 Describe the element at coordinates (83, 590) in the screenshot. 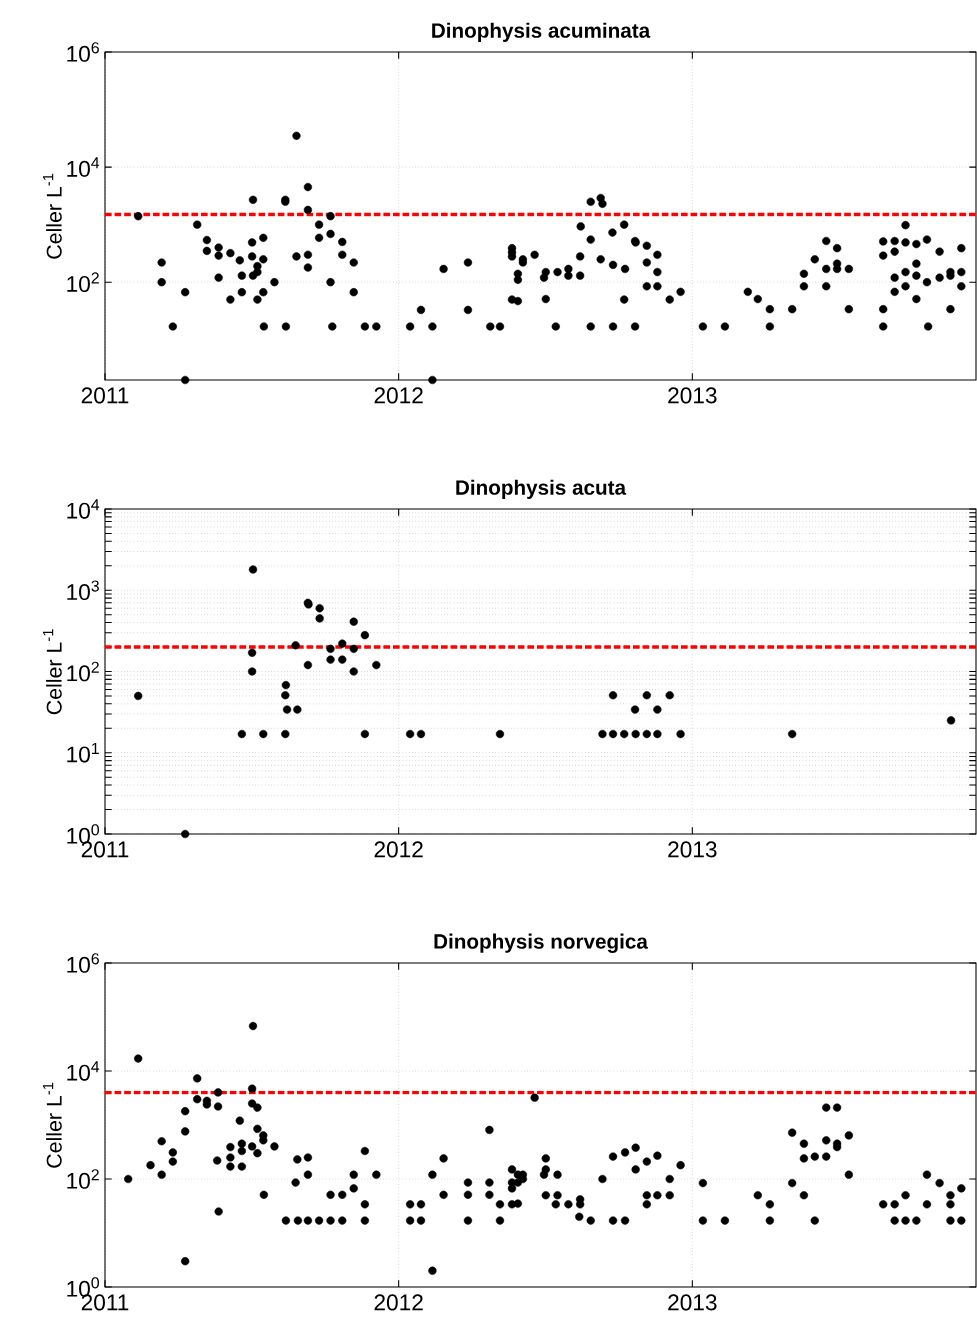

I see `y-tick-label: 10$^{3}$` at that location.